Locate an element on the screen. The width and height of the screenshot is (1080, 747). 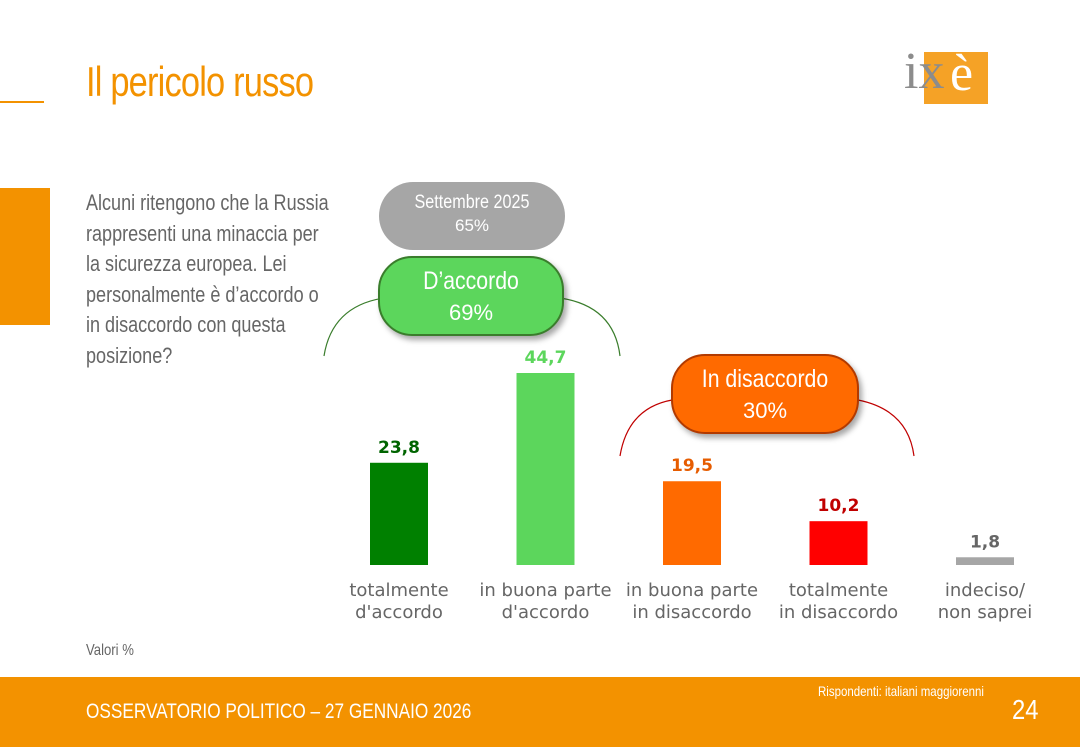
page-number: 24 is located at coordinates (1025, 709).